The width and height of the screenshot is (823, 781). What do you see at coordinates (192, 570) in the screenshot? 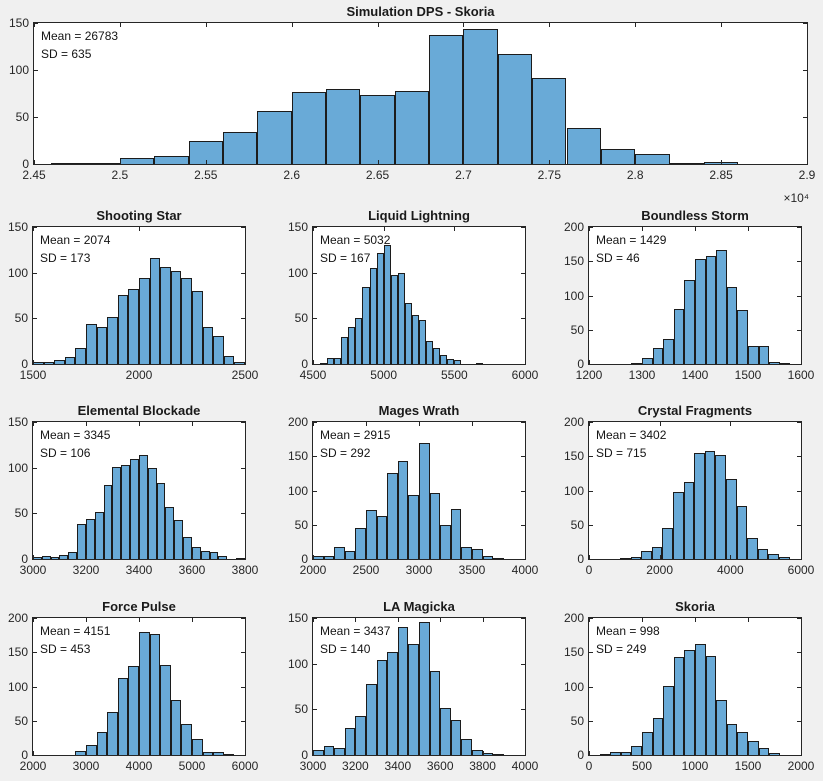
I see `x-tick-label: 3600` at bounding box center [192, 570].